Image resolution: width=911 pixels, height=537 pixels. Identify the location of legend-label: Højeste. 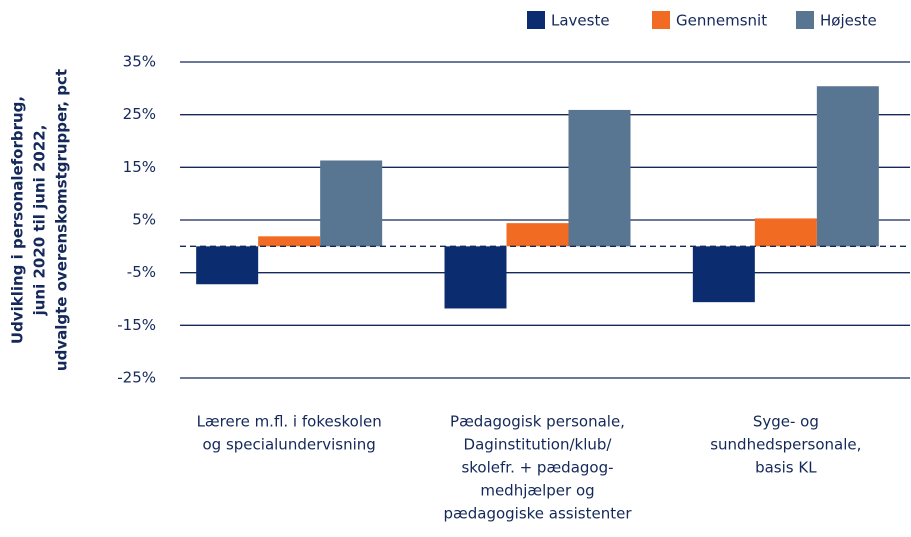
(848, 21).